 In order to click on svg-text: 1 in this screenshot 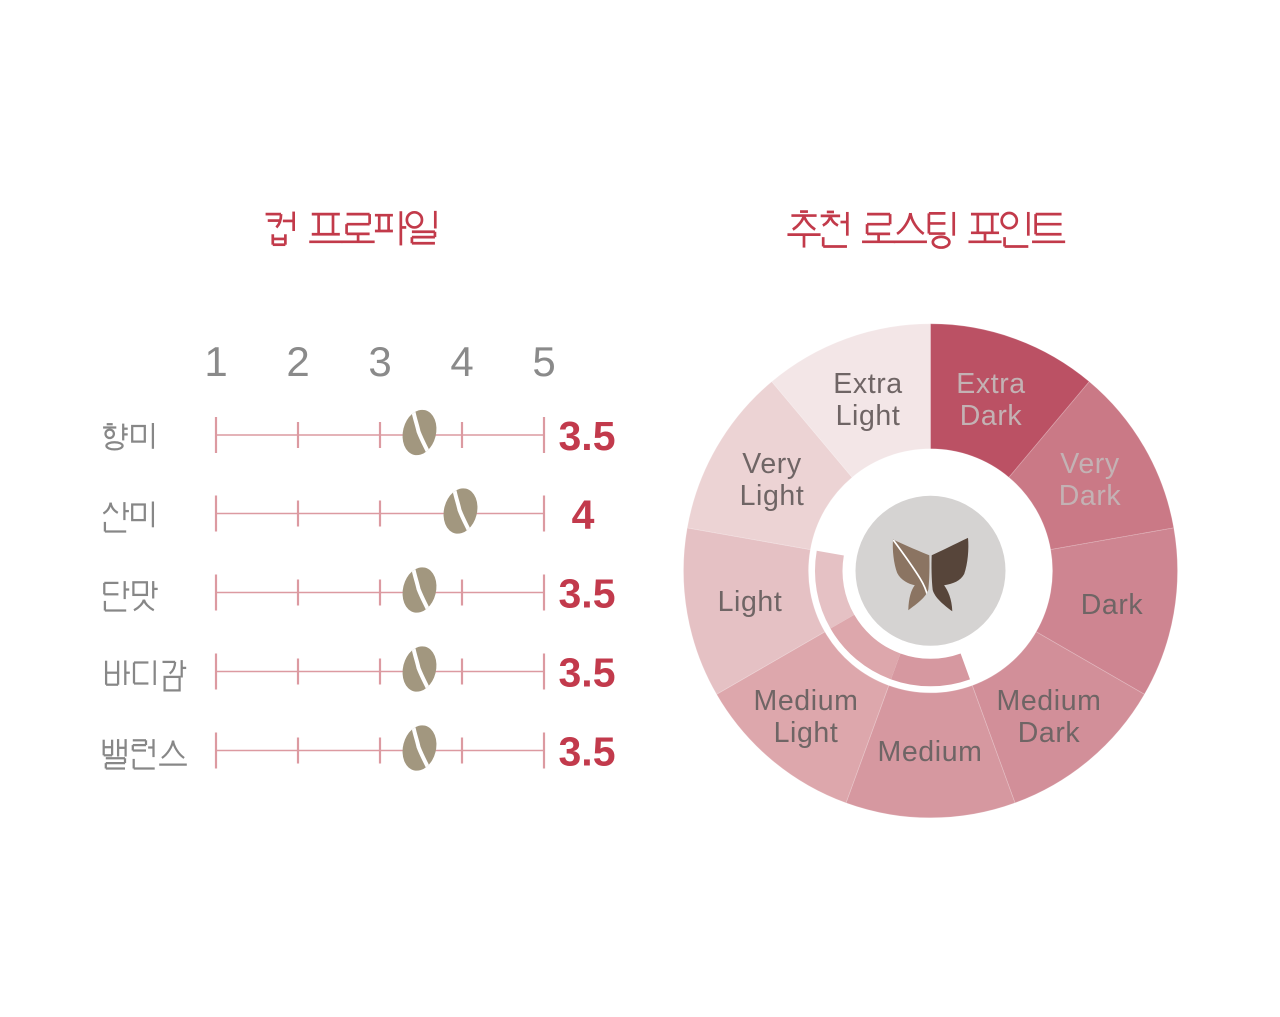, I will do `click(215, 361)`.